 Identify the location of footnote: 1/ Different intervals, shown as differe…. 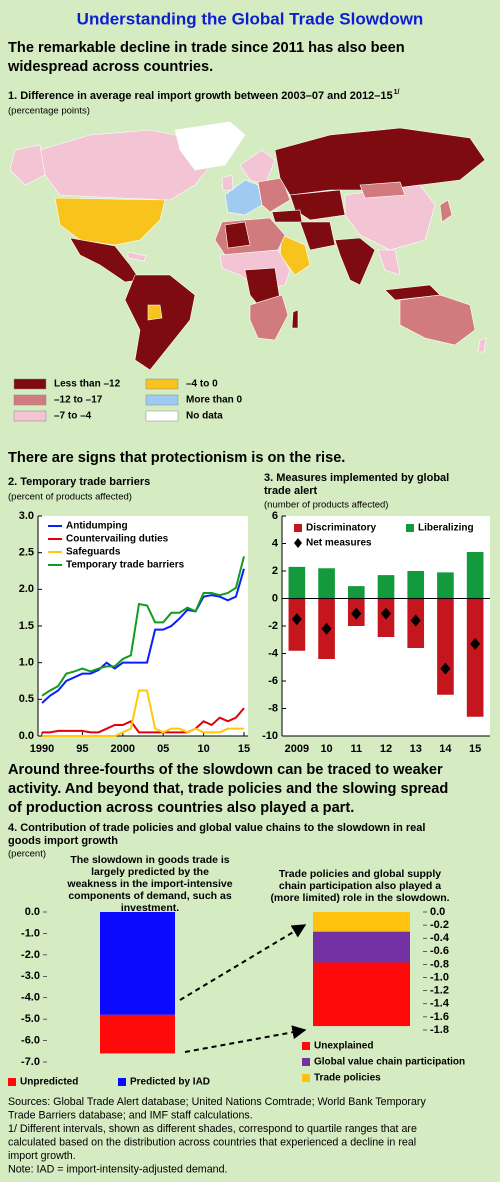
(212, 1129).